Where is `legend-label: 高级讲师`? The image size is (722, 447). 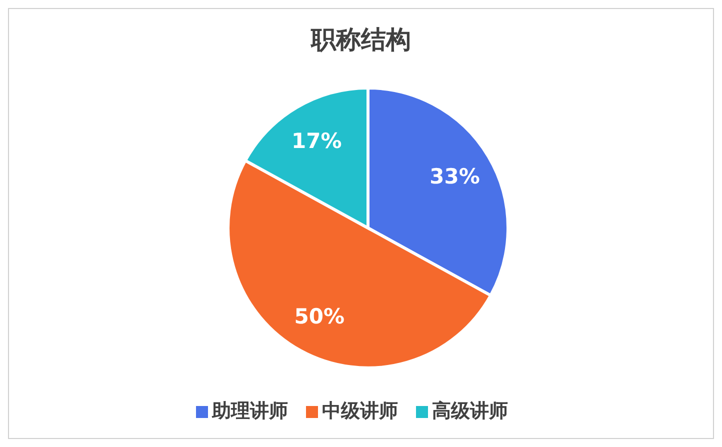
legend-label: 高级讲师 is located at coordinates (470, 411).